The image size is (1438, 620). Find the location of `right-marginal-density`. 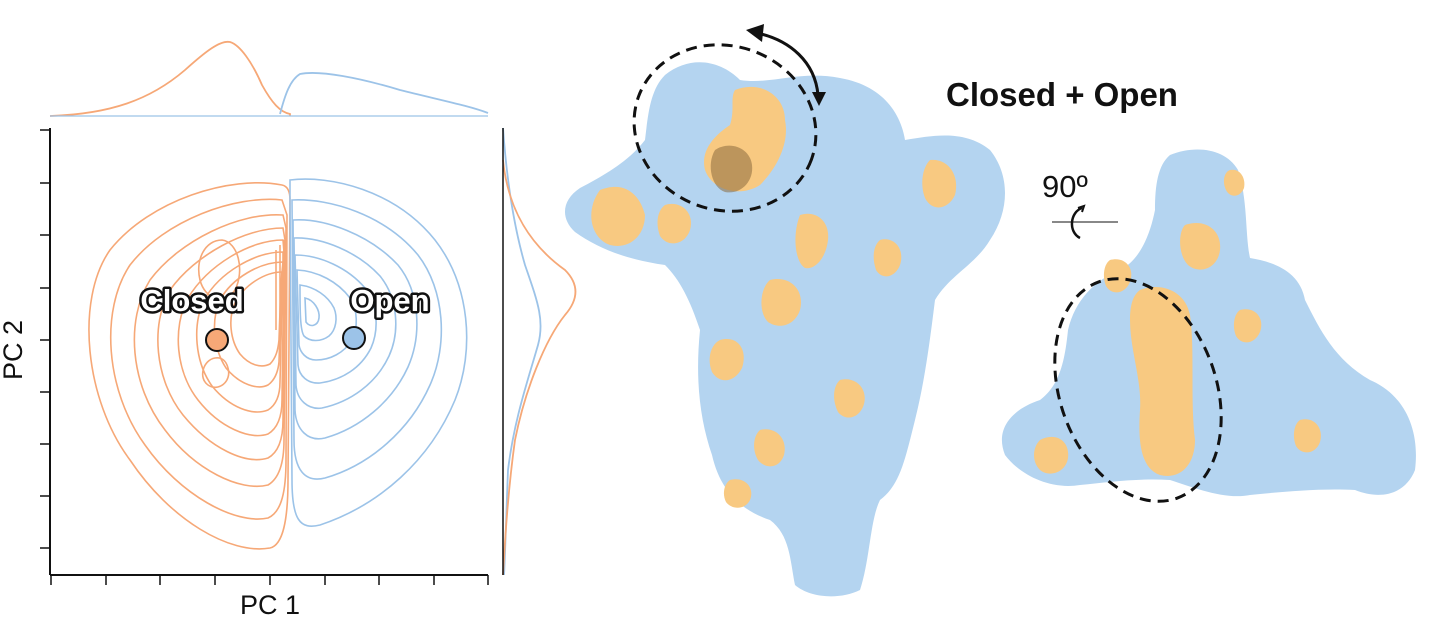

right-marginal-density is located at coordinates (539, 351).